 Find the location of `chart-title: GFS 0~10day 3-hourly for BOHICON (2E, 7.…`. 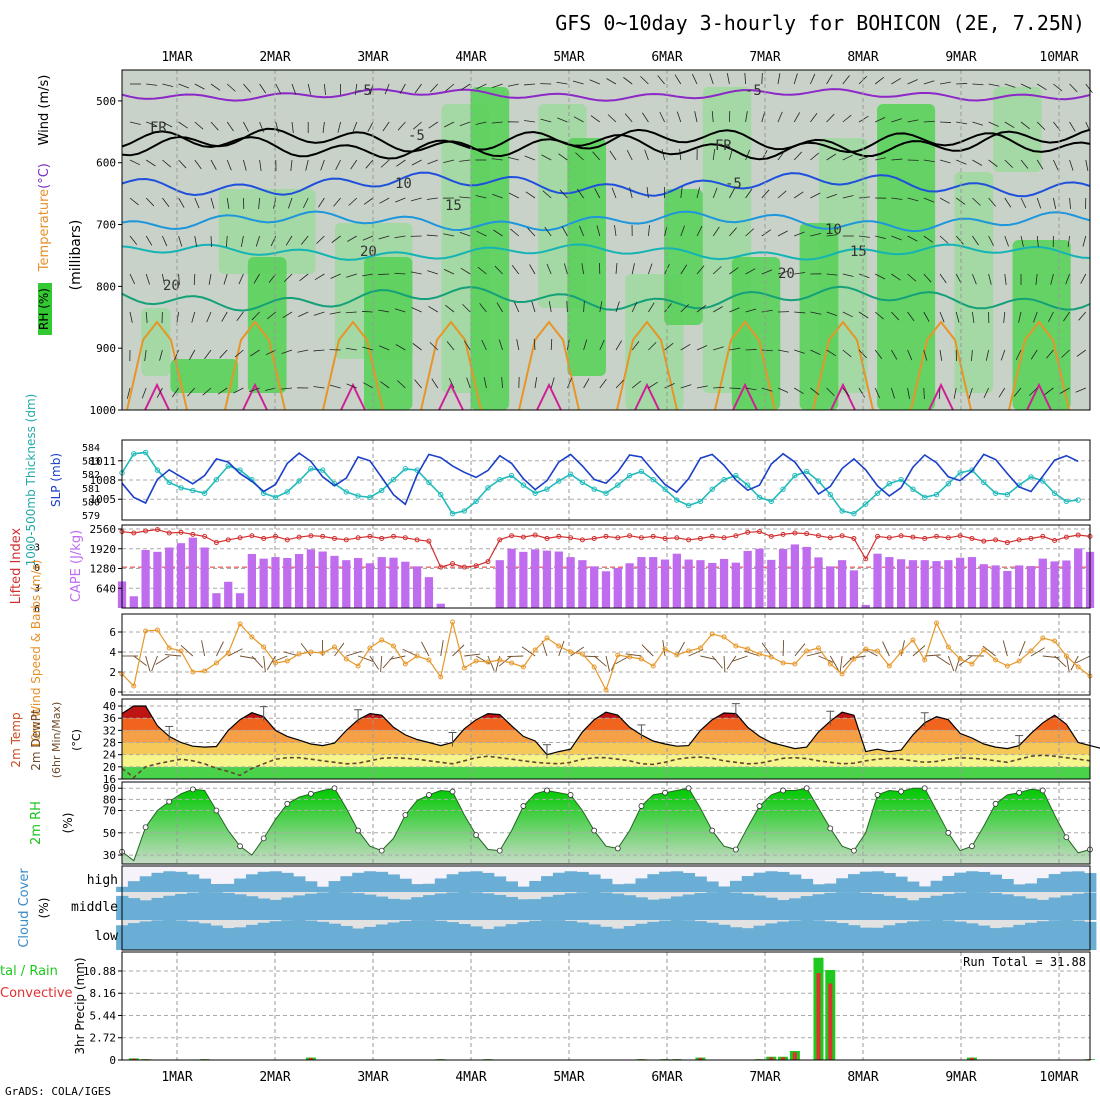

chart-title: GFS 0~10day 3-hourly for BOHICON (2E, 7.… is located at coordinates (820, 23).